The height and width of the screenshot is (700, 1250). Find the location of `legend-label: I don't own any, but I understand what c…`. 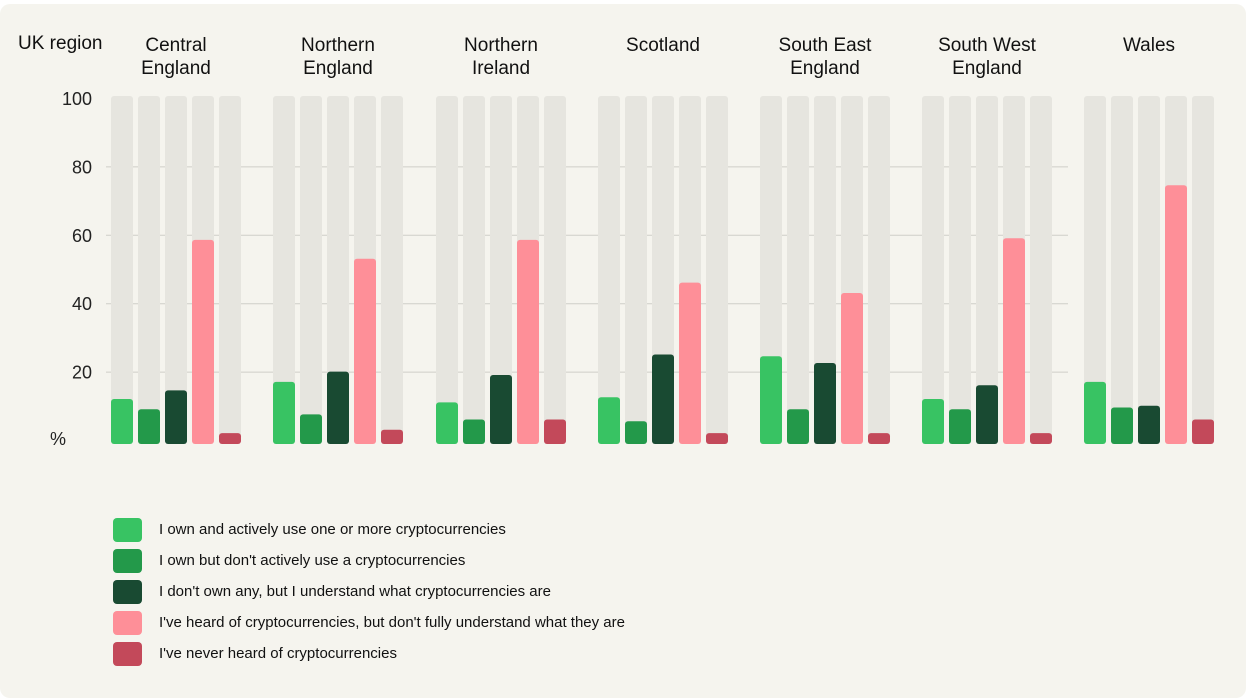

legend-label: I don't own any, but I understand what c… is located at coordinates (355, 591).